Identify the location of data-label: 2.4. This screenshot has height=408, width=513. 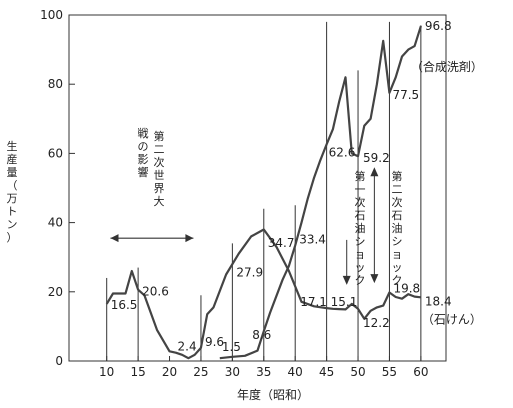
(187, 347).